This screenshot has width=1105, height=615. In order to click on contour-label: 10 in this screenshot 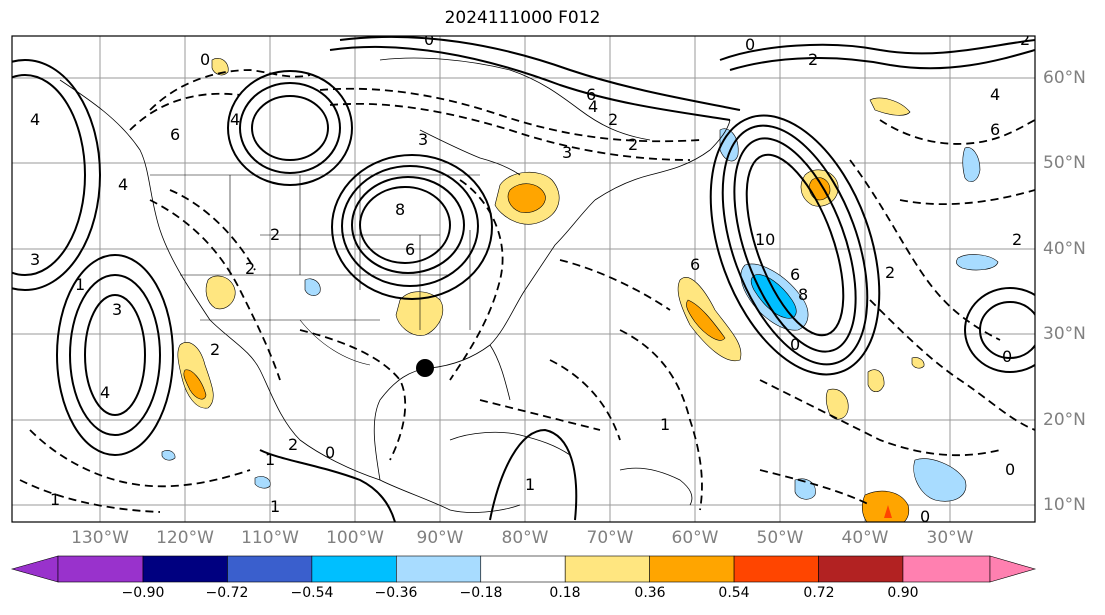, I will do `click(765, 239)`.